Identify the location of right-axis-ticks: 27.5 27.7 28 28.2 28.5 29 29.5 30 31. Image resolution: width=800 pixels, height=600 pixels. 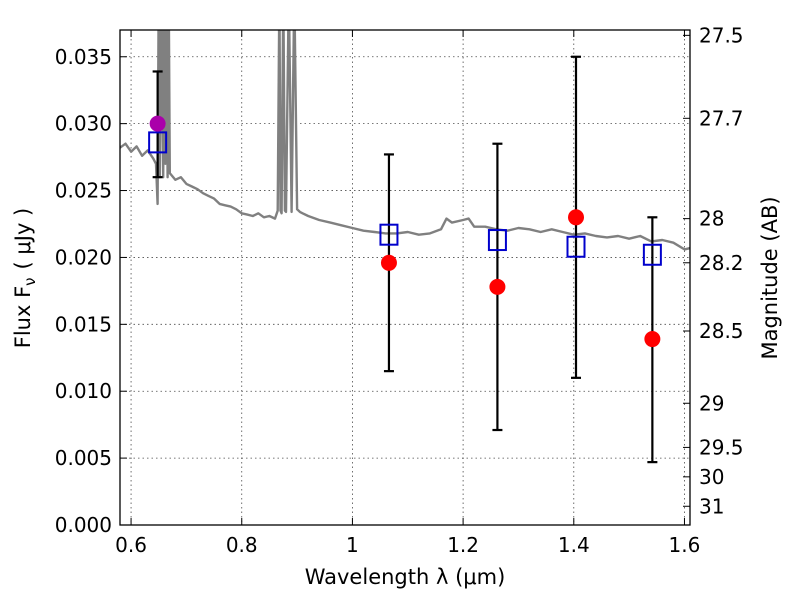
(713, 270).